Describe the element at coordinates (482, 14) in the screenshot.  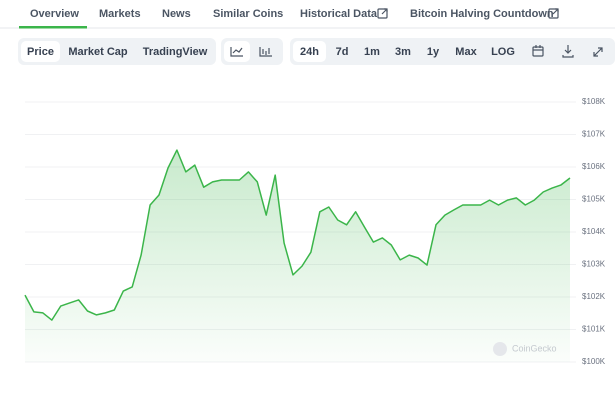
I see `tab: Bitcoin Halving Countdown` at that location.